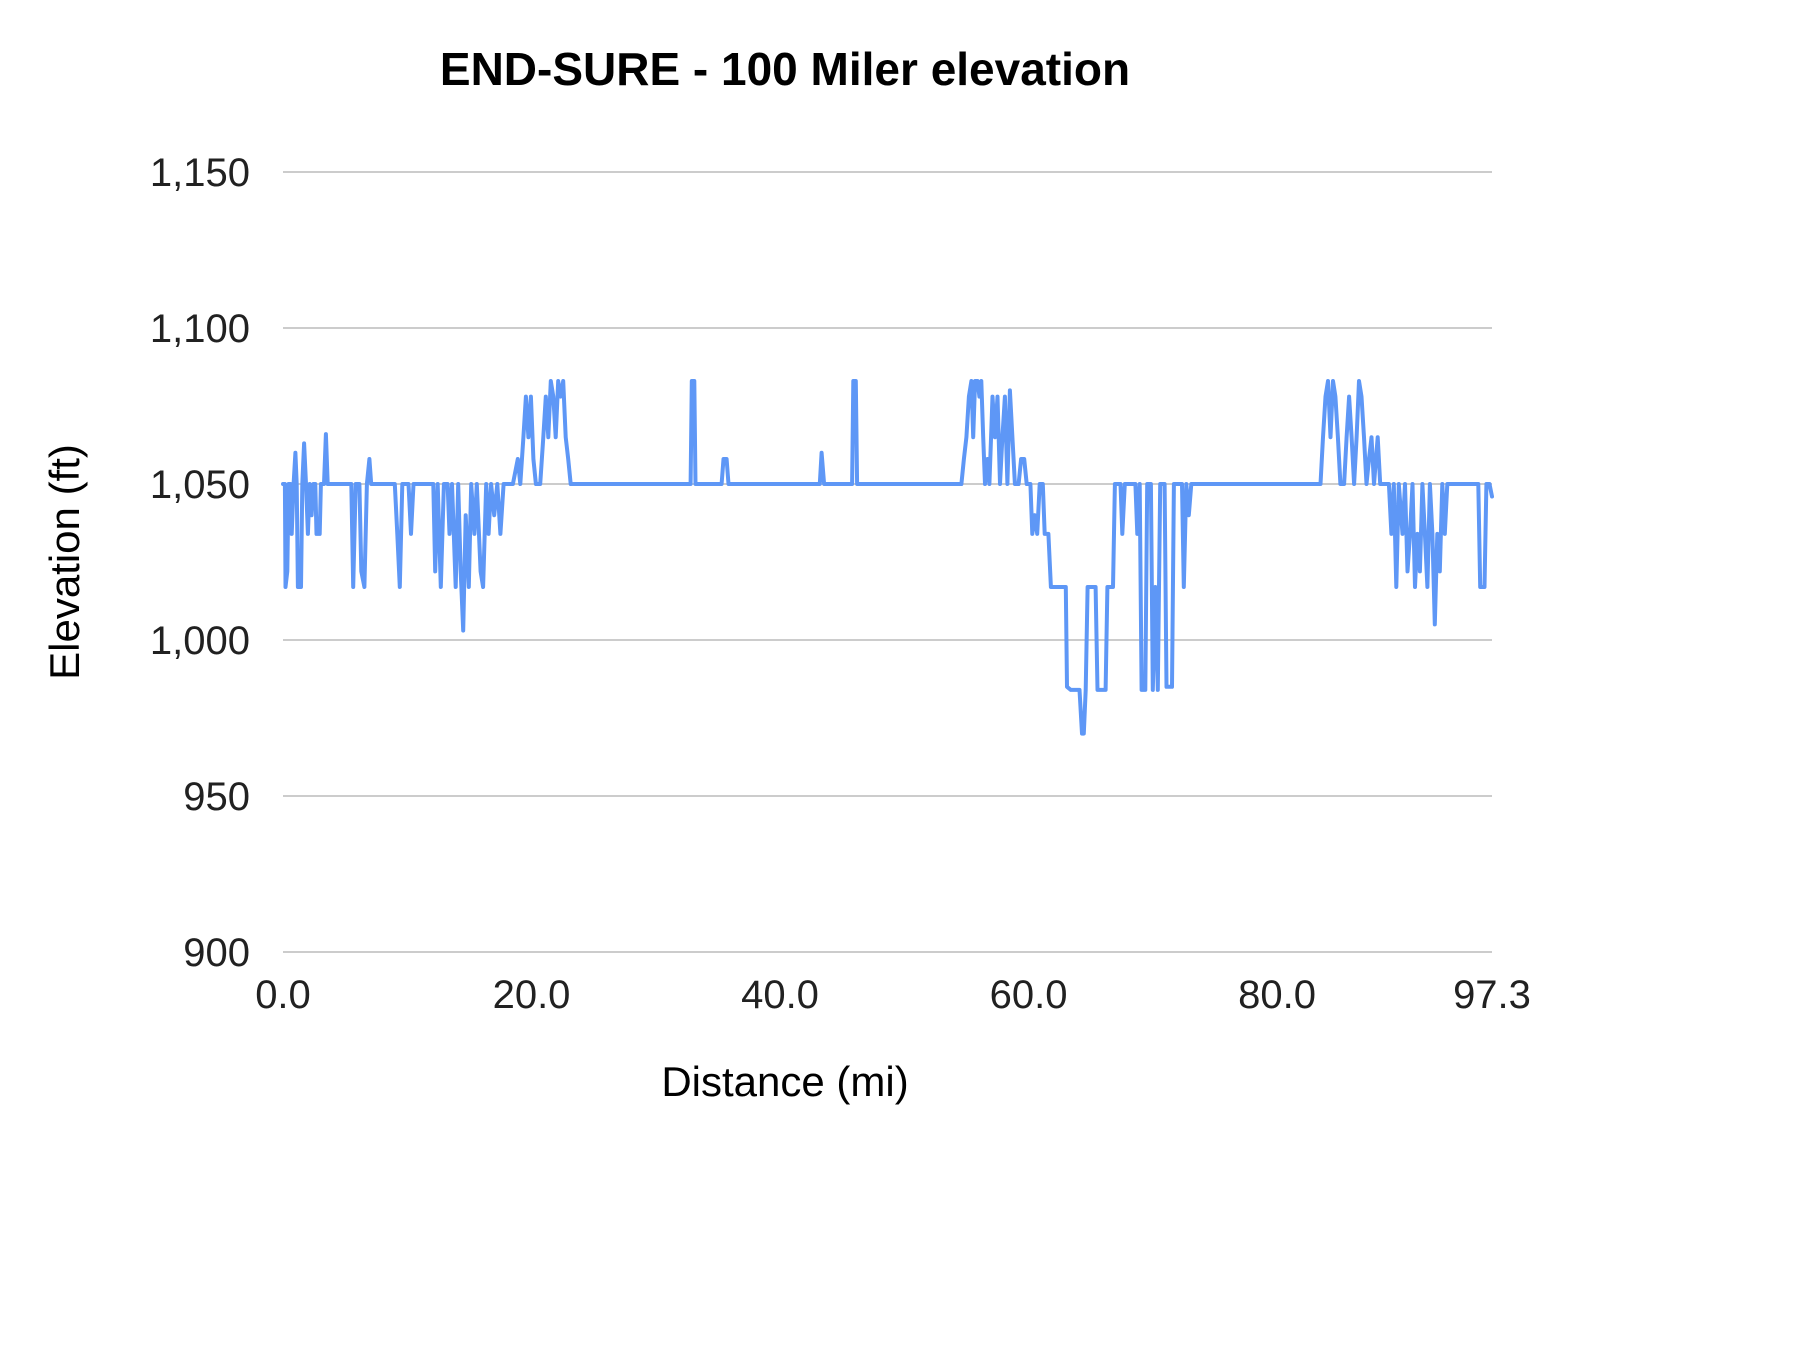 The width and height of the screenshot is (1800, 1350). Describe the element at coordinates (1029, 995) in the screenshot. I see `x-tick-label: 60.0` at that location.